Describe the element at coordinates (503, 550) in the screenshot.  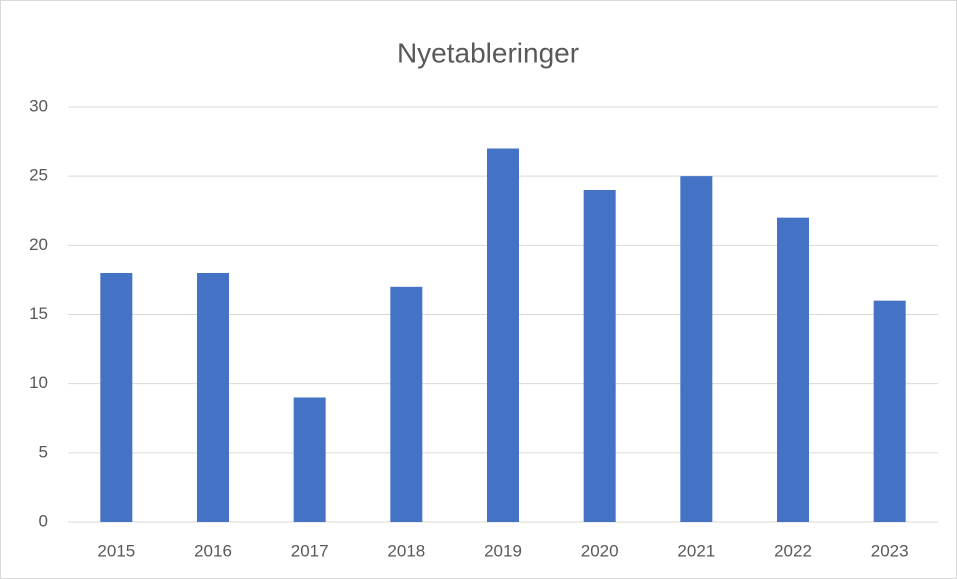
I see `x-tick-label: 2019` at that location.